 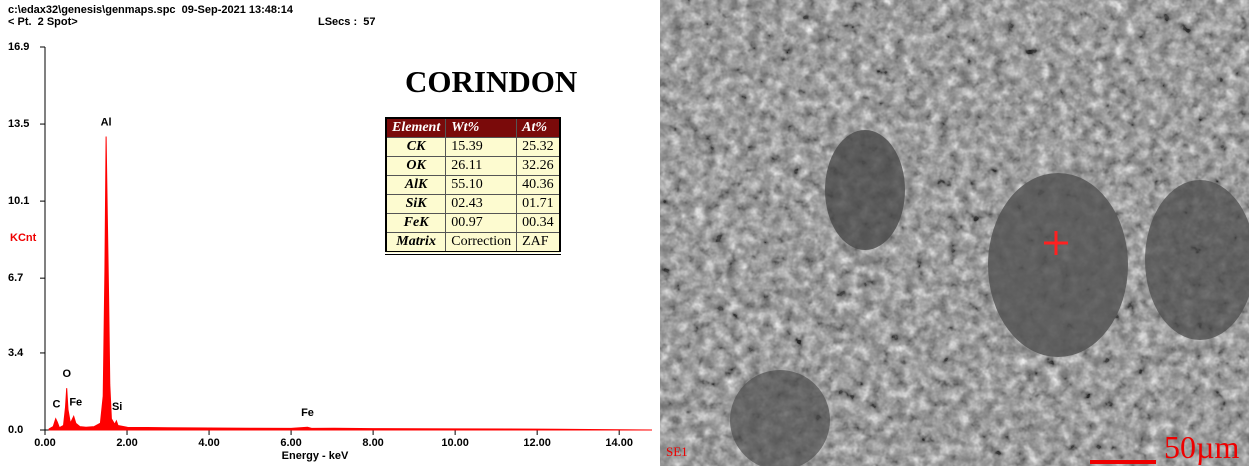 What do you see at coordinates (677, 451) in the screenshot?
I see `detector-label: SE1` at bounding box center [677, 451].